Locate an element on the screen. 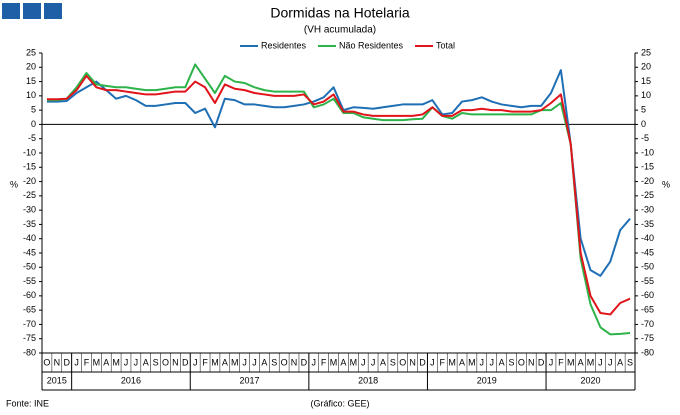 Image resolution: width=680 pixels, height=415 pixels. year-label: 2018 is located at coordinates (368, 380).